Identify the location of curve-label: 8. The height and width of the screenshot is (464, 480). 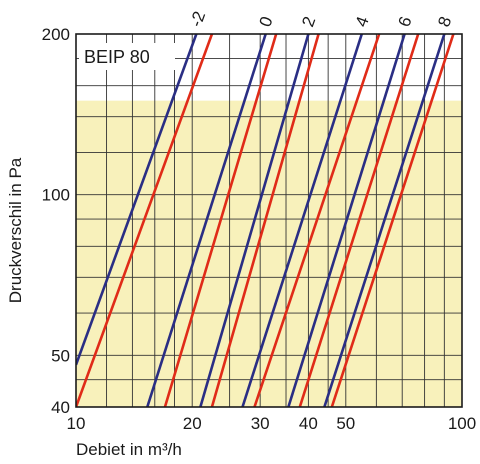
(444, 21).